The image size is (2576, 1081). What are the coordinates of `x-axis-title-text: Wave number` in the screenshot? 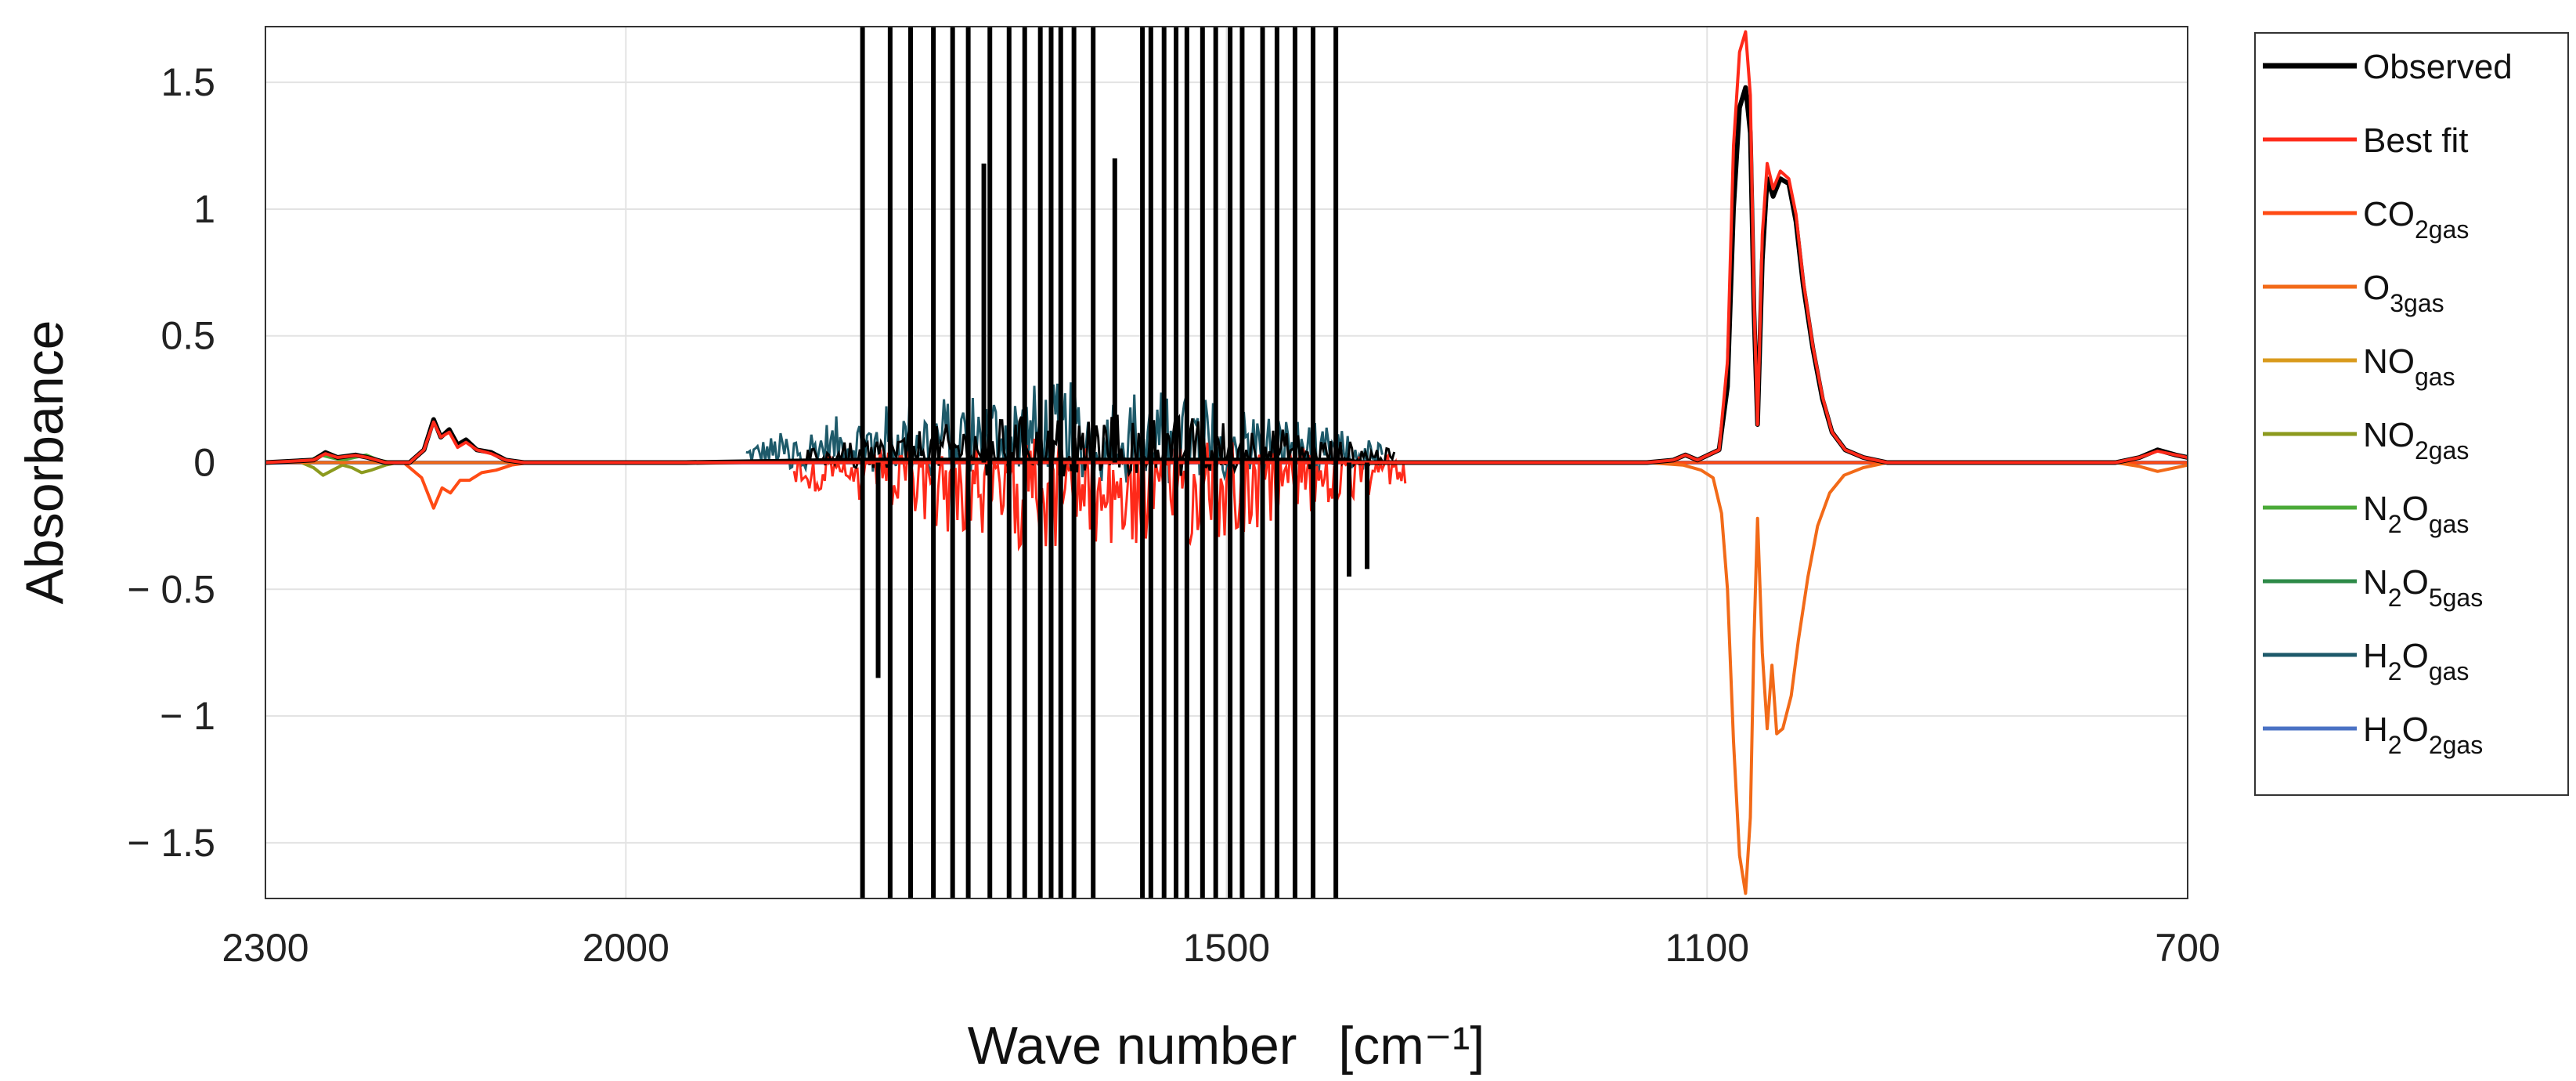 It's located at (1133, 1046).